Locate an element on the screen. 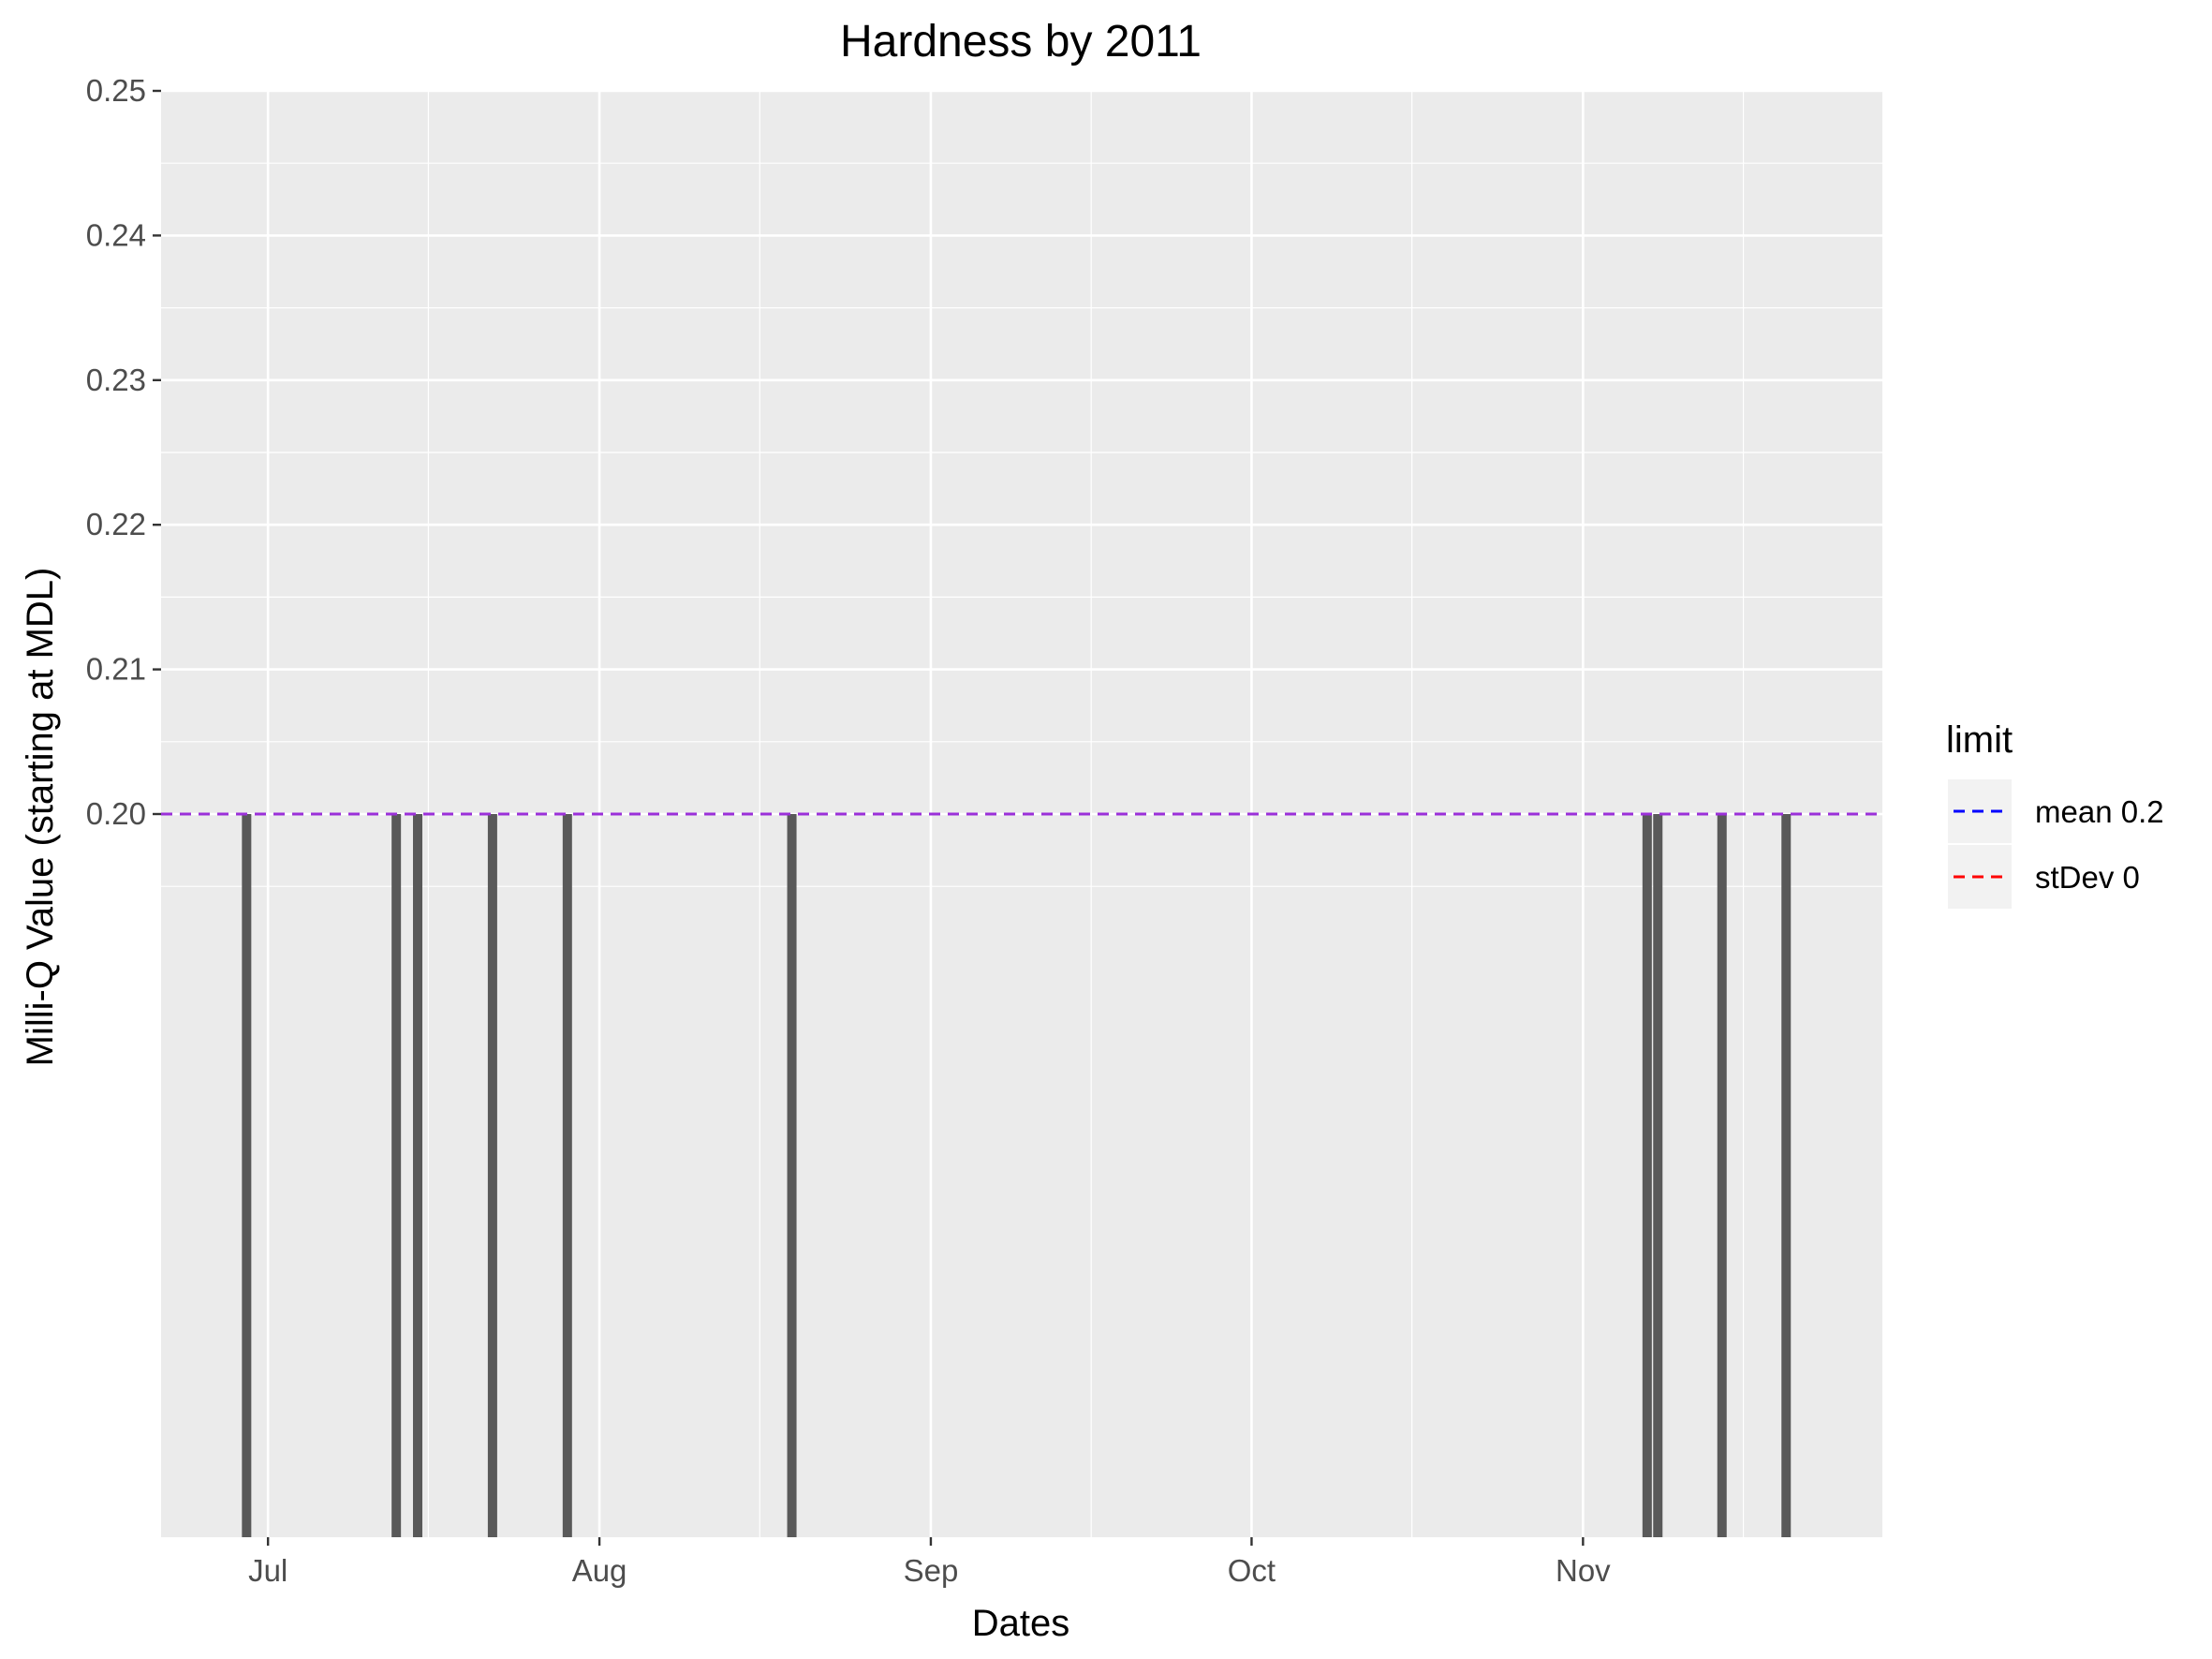  x-axis: Jul Aug Sep Oct Nov is located at coordinates (929, 1563).